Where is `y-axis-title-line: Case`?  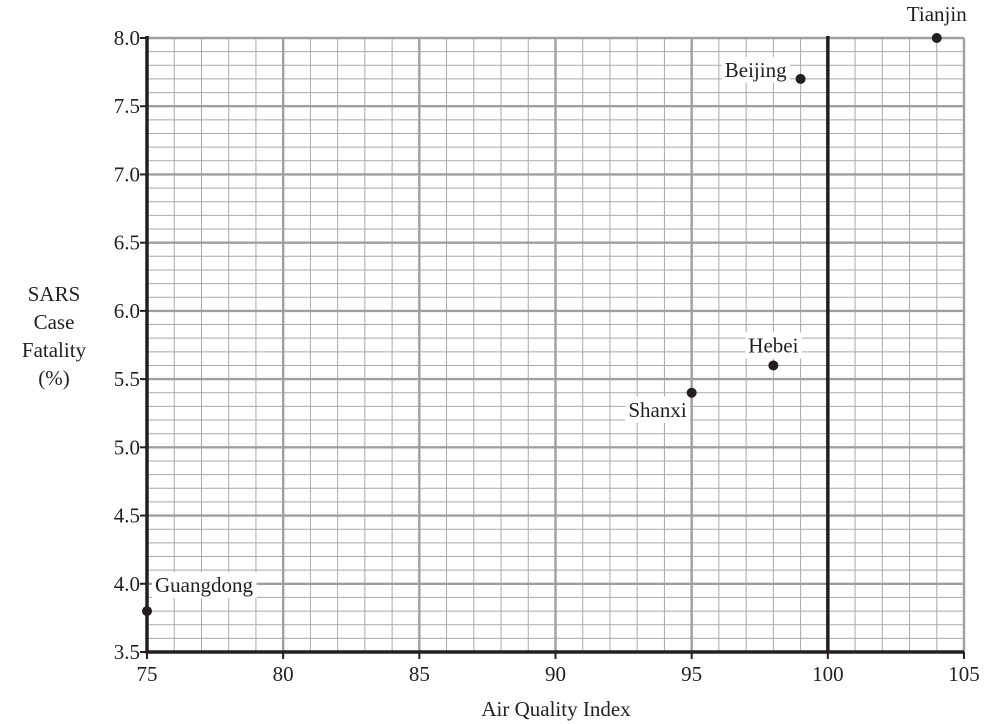
y-axis-title-line: Case is located at coordinates (54, 322).